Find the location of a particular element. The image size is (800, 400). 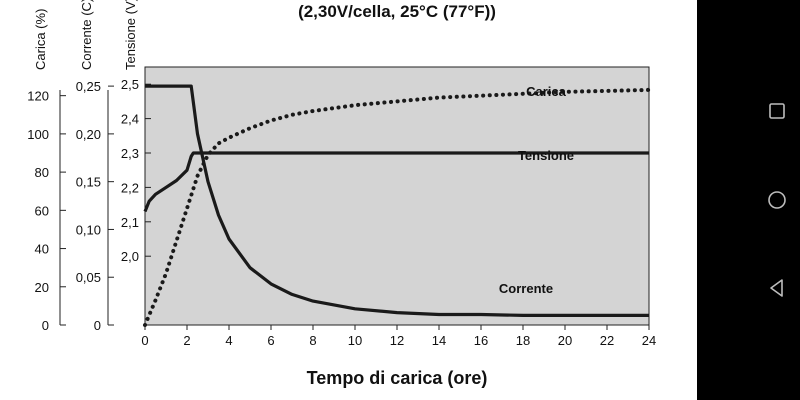

y-tick-label: 2,4 is located at coordinates (130, 119).